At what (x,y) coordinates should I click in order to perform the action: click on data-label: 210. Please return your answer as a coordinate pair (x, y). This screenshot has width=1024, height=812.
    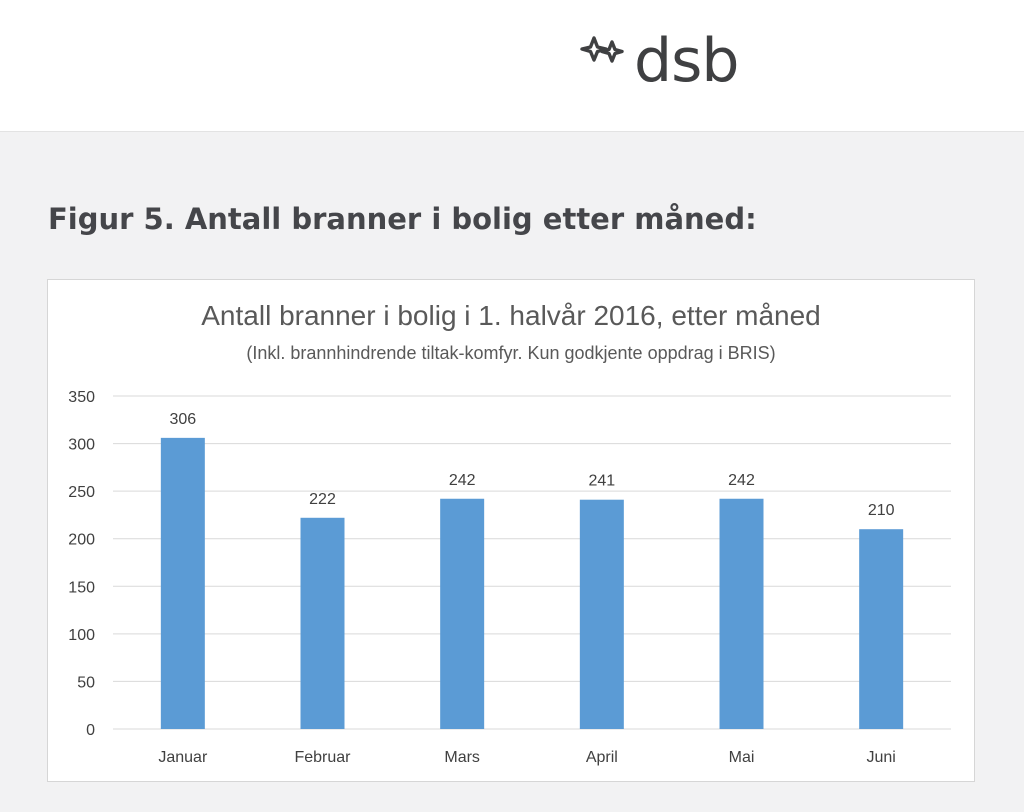
    Looking at the image, I should click on (881, 510).